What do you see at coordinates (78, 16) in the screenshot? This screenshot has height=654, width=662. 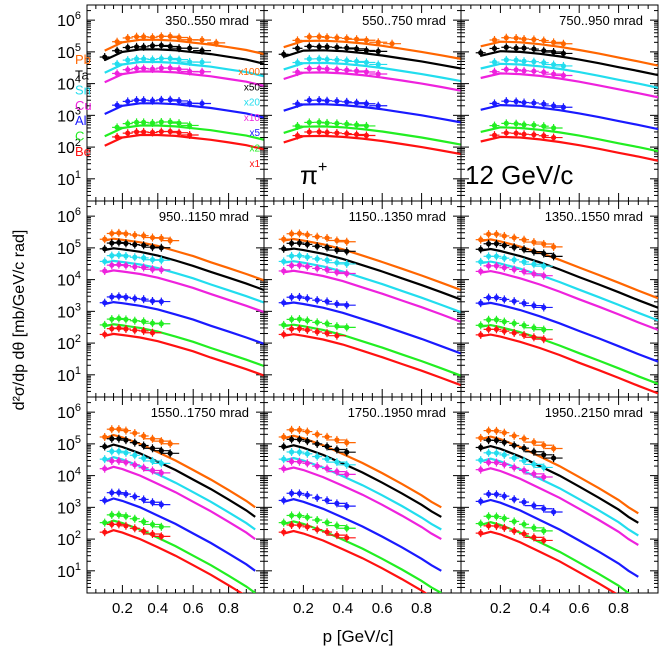 I see `y-tick-exponent: 6` at bounding box center [78, 16].